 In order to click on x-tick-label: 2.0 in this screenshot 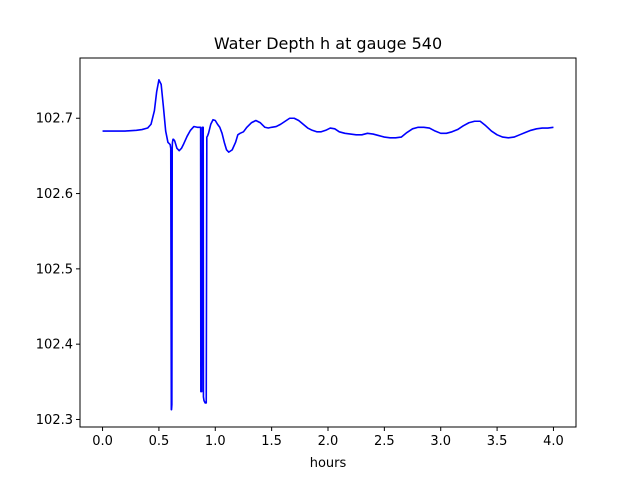, I will do `click(328, 441)`.